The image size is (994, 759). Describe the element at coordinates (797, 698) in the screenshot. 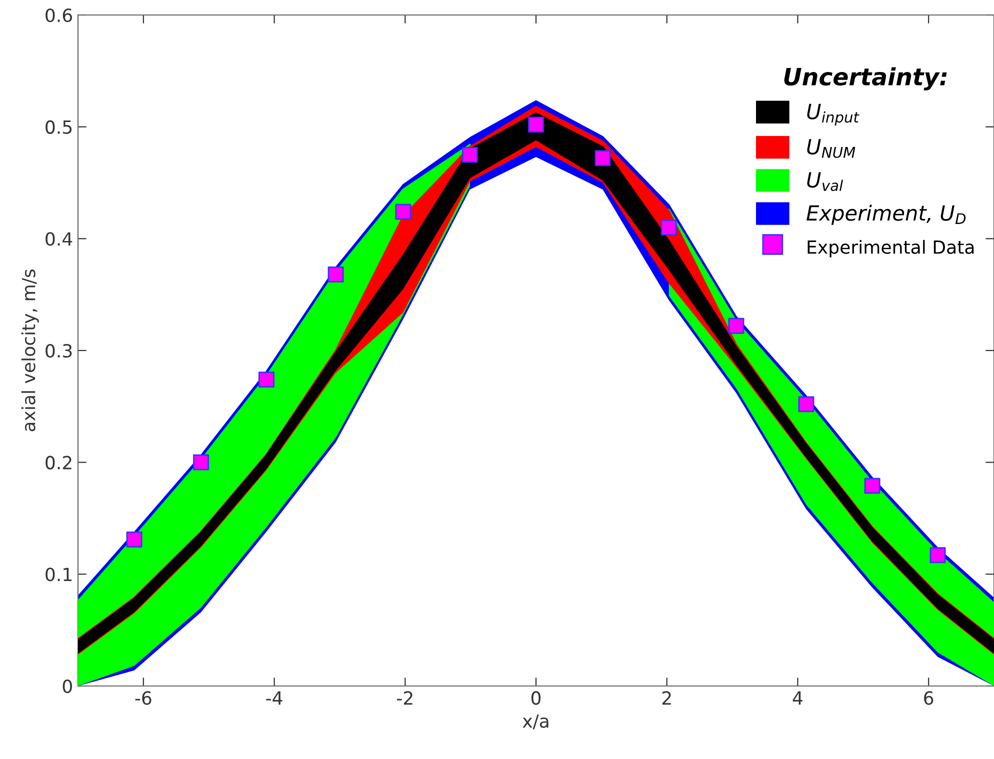

I see `x-tick-label: 4` at that location.